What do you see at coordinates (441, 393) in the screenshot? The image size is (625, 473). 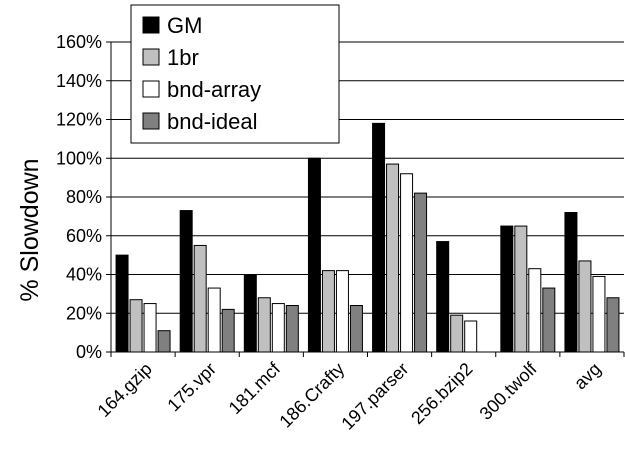 I see `x-tick-label: 256.bzip2` at bounding box center [441, 393].